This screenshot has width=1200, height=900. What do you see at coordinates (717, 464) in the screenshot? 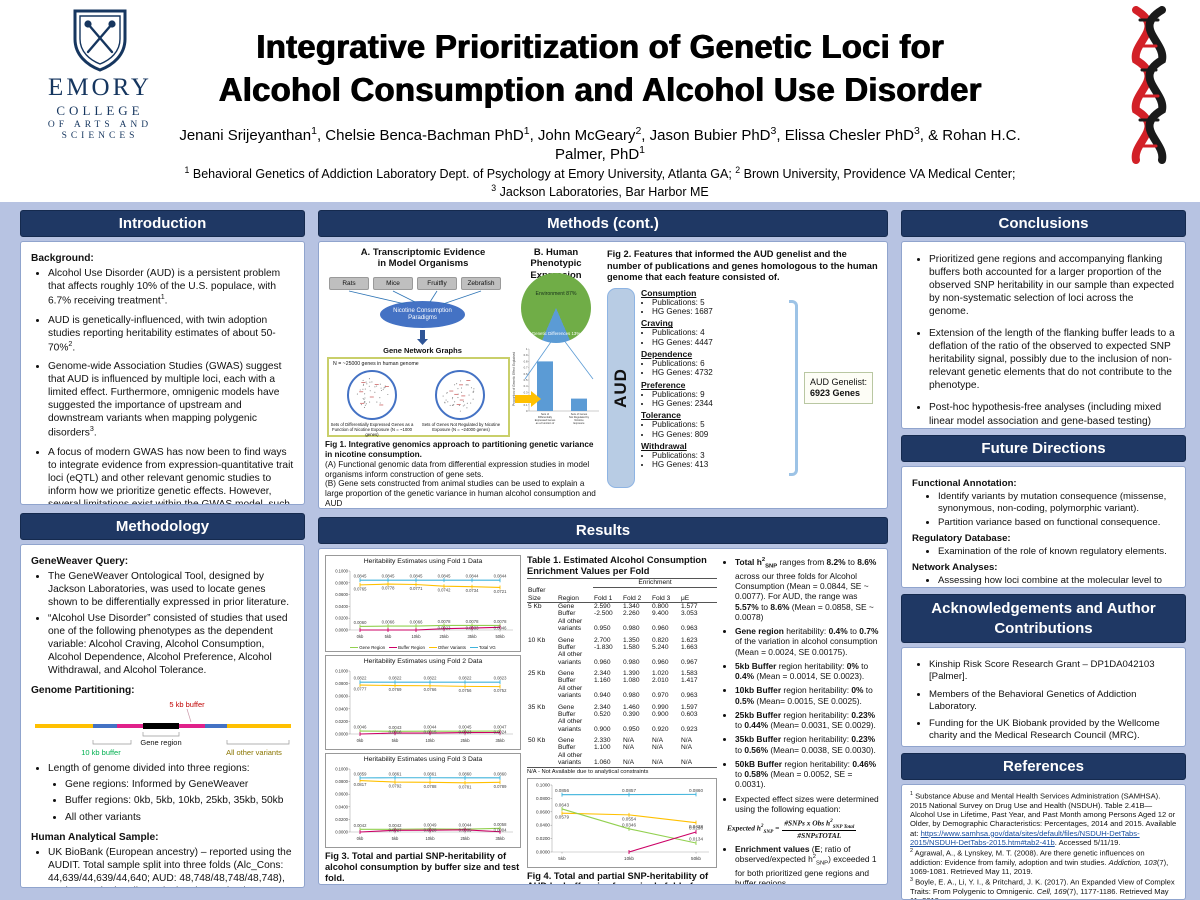
I see `list-item: HG Genes: 413` at bounding box center [717, 464].